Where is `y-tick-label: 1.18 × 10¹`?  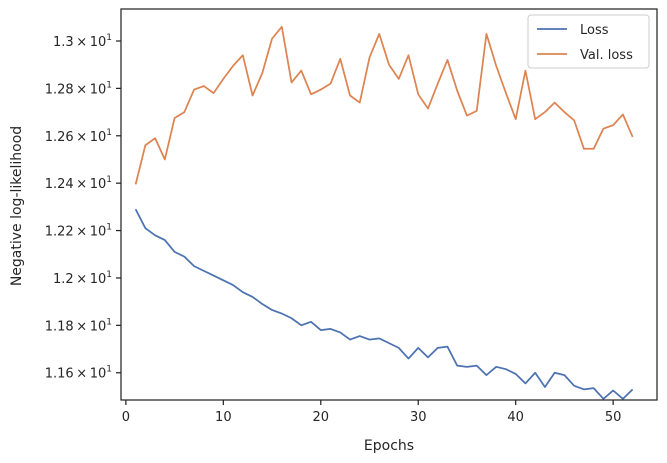 y-tick-label: 1.18 × 10¹ is located at coordinates (78, 325).